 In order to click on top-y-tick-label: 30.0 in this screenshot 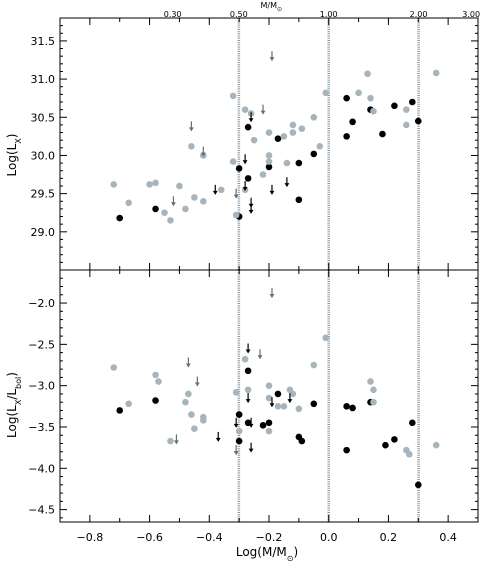, I will do `click(43, 155)`.